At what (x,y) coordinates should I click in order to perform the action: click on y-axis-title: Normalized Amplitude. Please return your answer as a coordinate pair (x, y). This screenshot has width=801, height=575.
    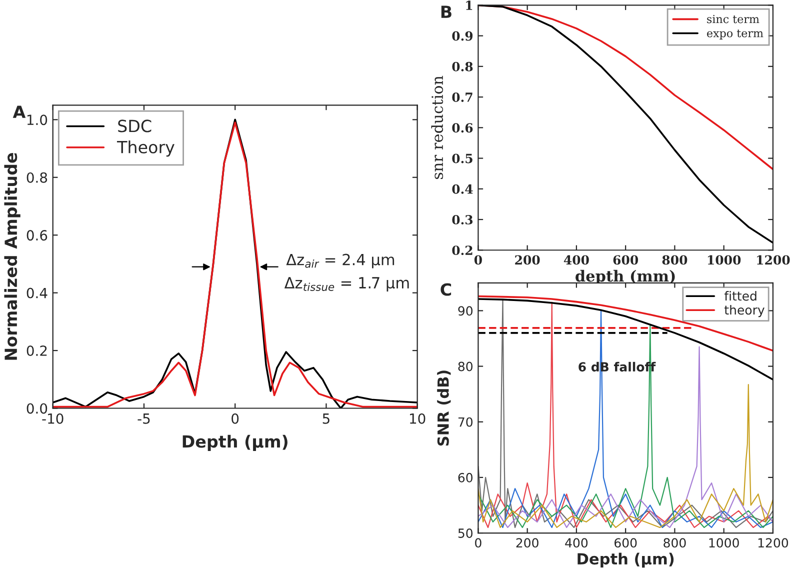
    Looking at the image, I should click on (12, 256).